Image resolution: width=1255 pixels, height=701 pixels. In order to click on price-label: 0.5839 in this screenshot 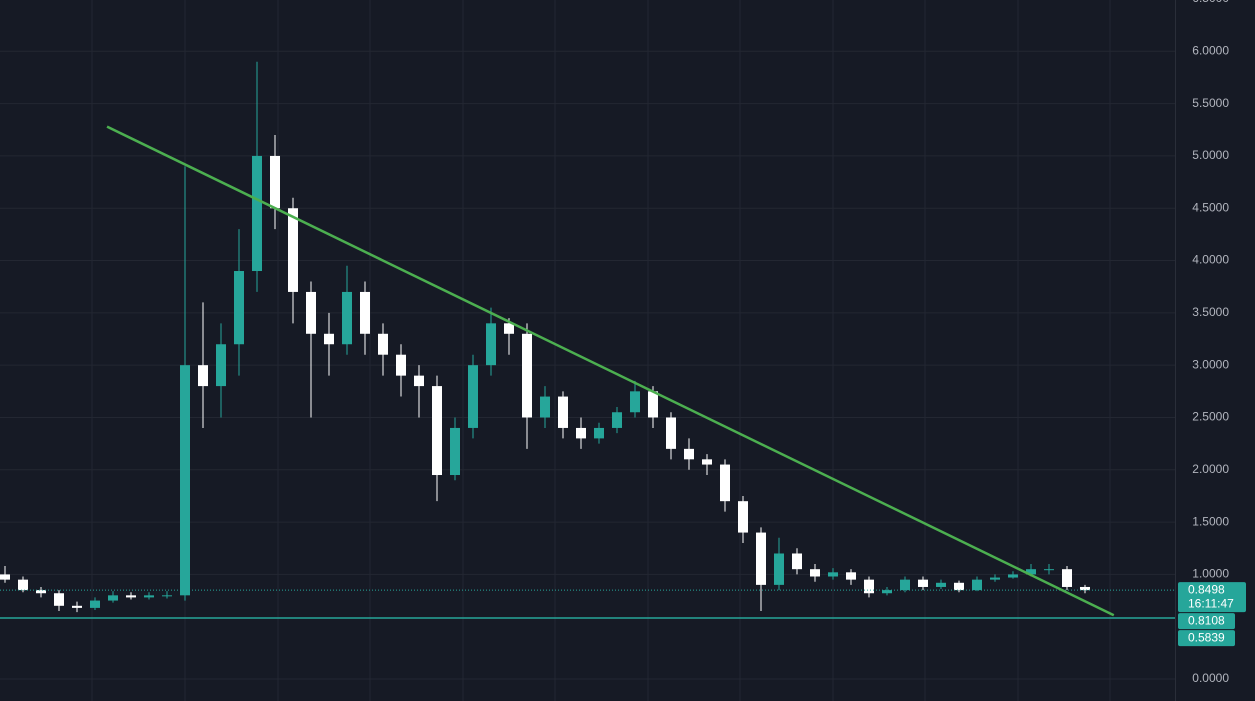, I will do `click(1206, 637)`.